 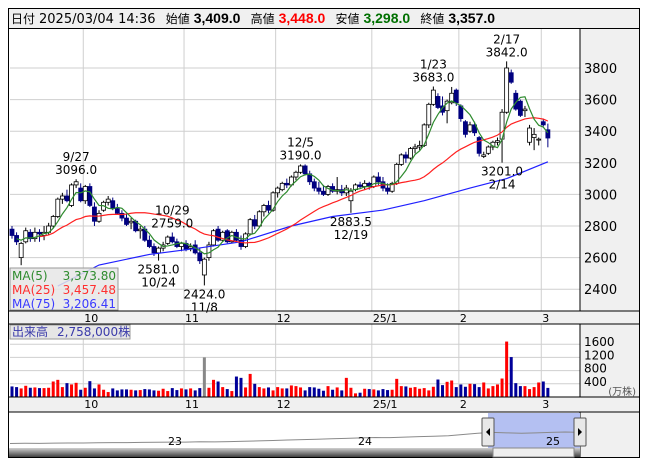 I want to click on navigator-year-label: 23, so click(x=175, y=441).